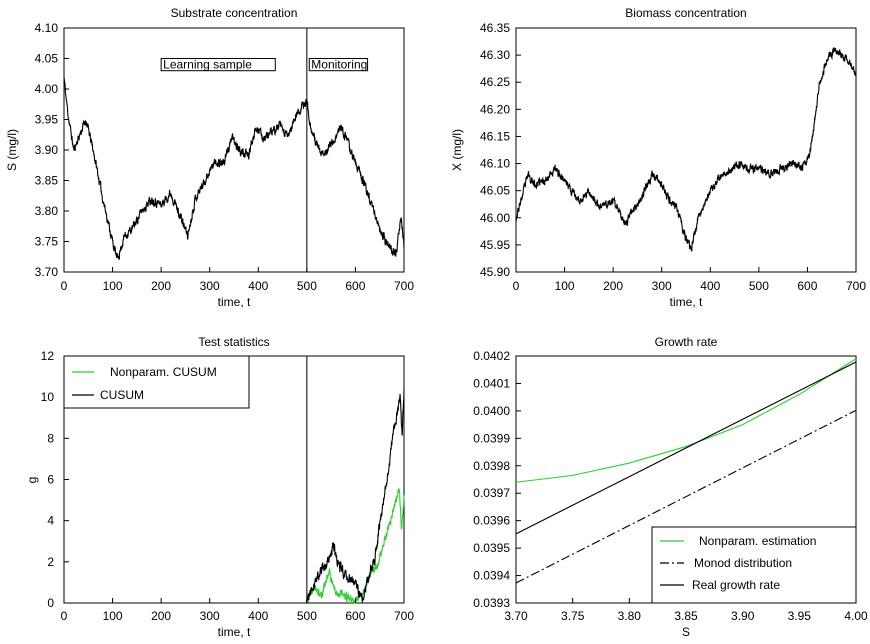  I want to click on panel-title: Growth rate, so click(686, 342).